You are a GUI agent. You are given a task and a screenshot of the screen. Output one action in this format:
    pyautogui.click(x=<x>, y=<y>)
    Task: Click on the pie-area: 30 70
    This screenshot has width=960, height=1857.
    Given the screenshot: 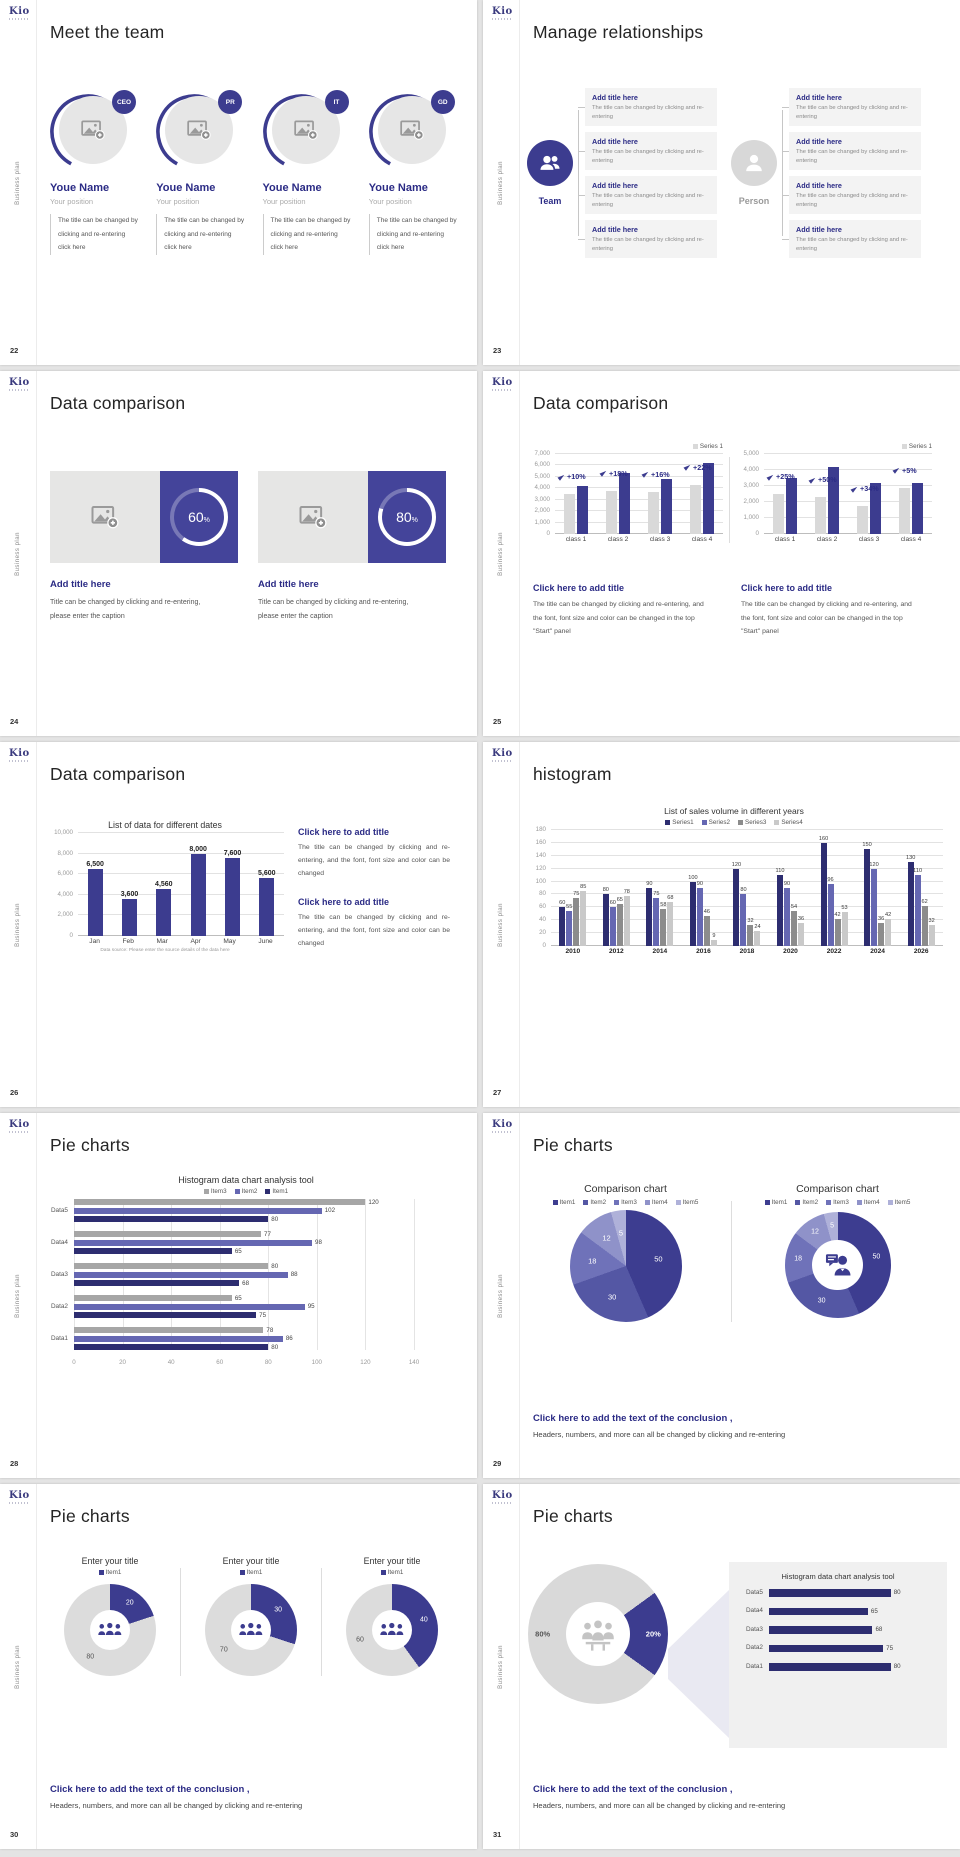 What is the action you would take?
    pyautogui.click(x=251, y=1630)
    